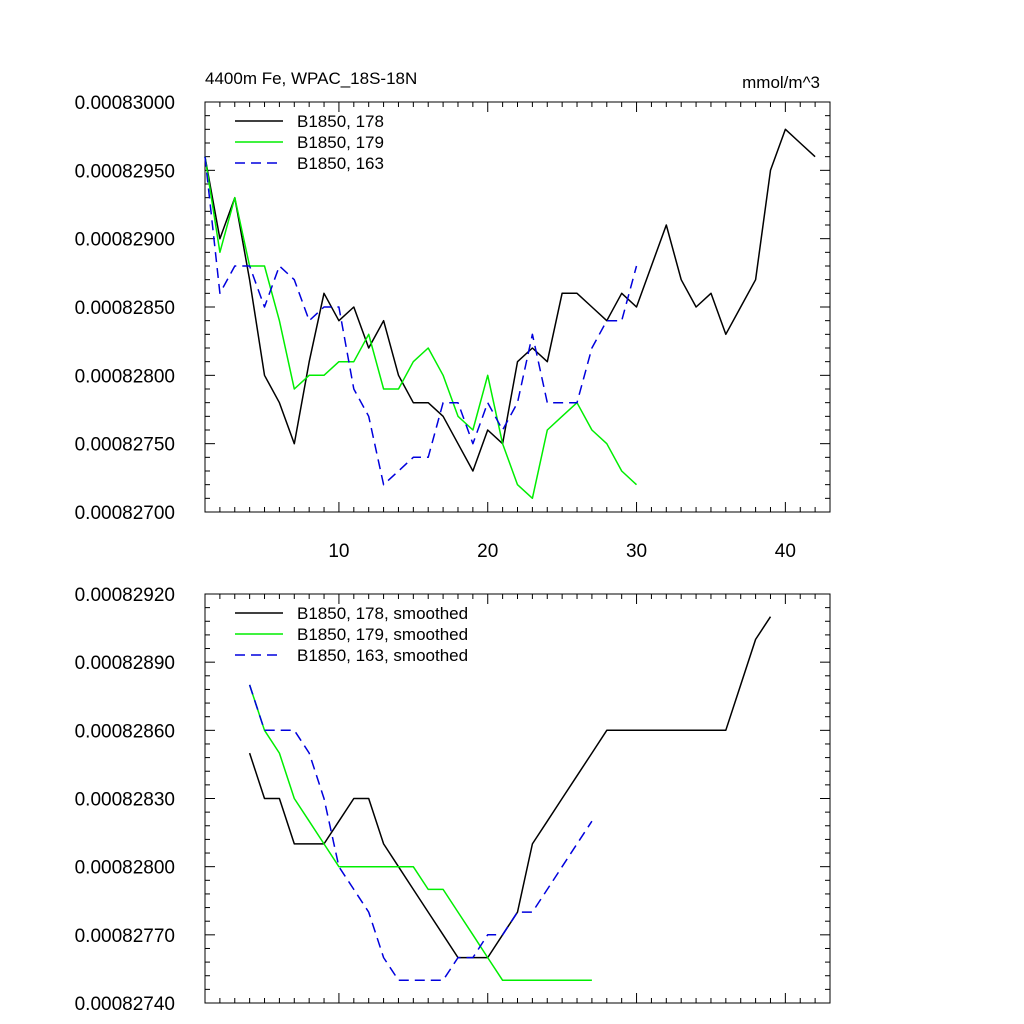  I want to click on x-tick-label: 10, so click(338, 551).